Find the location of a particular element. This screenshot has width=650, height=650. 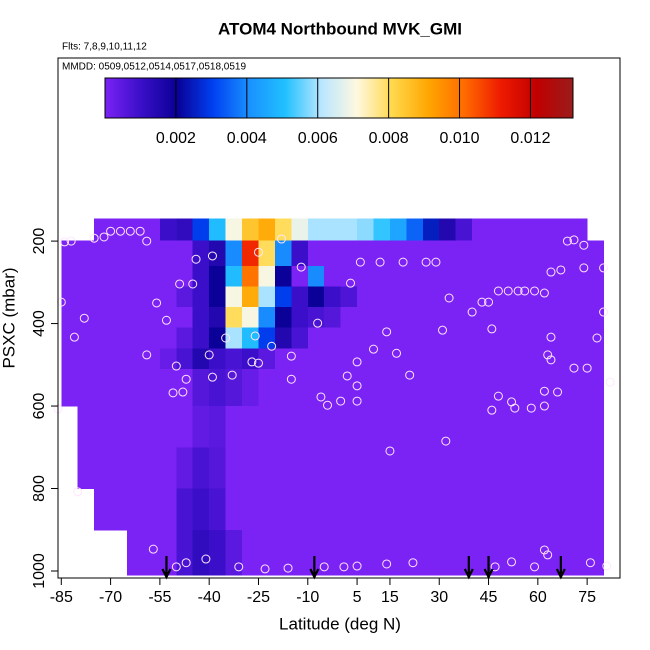

x-tick-label: -55 is located at coordinates (159, 597).